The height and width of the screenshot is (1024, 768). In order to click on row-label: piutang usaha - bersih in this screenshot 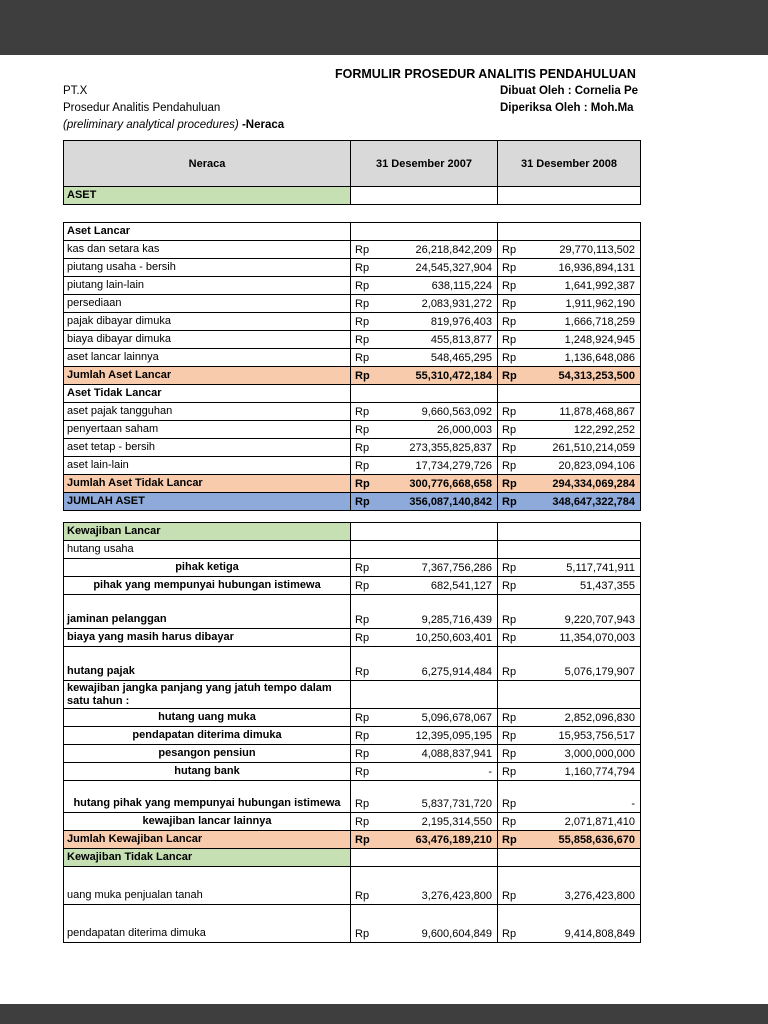, I will do `click(207, 267)`.